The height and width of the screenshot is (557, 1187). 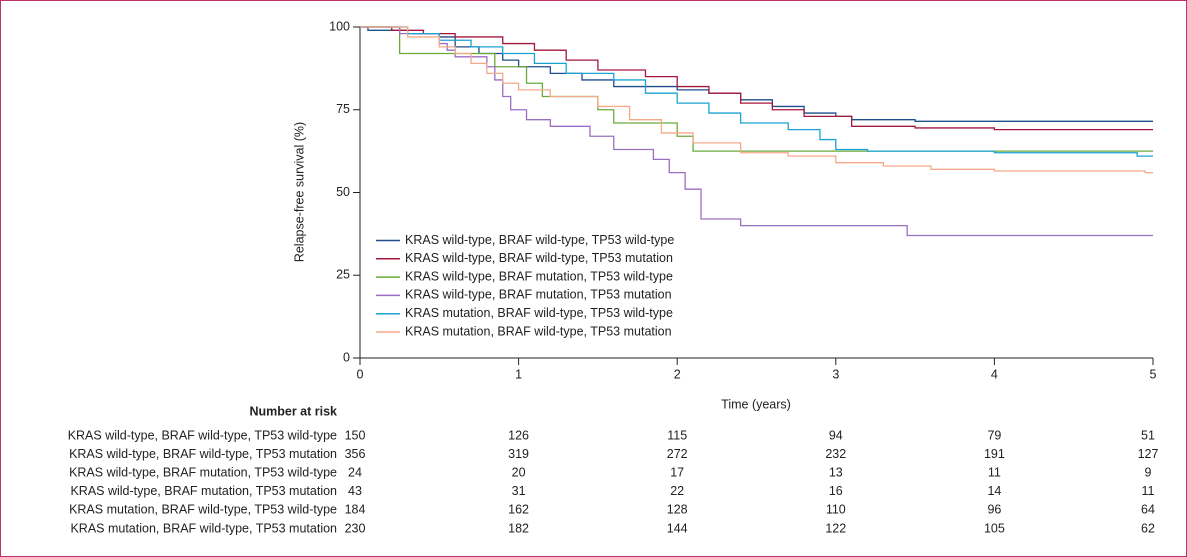 I want to click on risk-value: 182, so click(x=518, y=528).